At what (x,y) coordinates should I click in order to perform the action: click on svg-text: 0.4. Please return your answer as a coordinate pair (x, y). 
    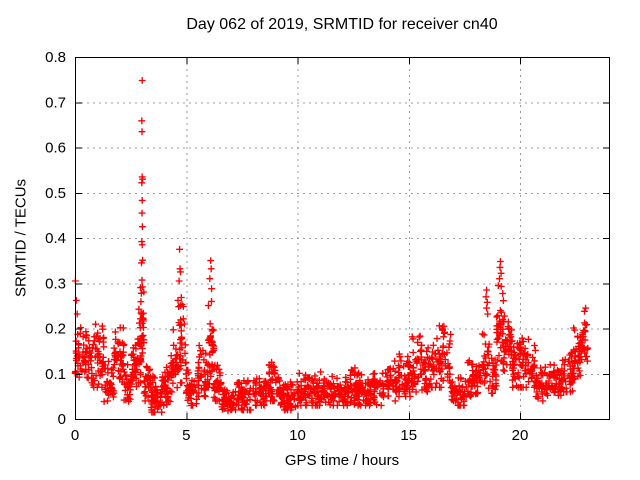
    Looking at the image, I should click on (55, 238).